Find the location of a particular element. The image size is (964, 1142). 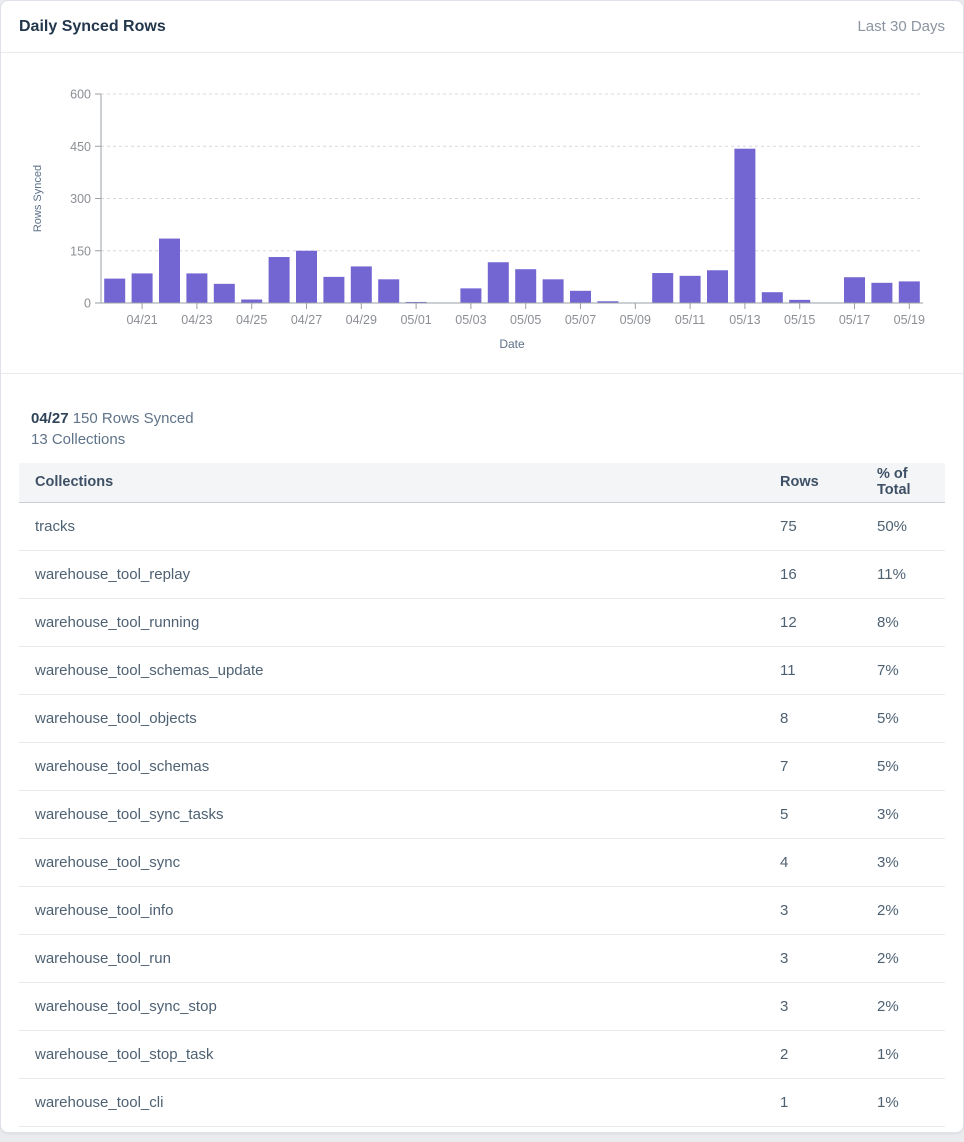

x-tick-label: 05/01 is located at coordinates (415, 320).